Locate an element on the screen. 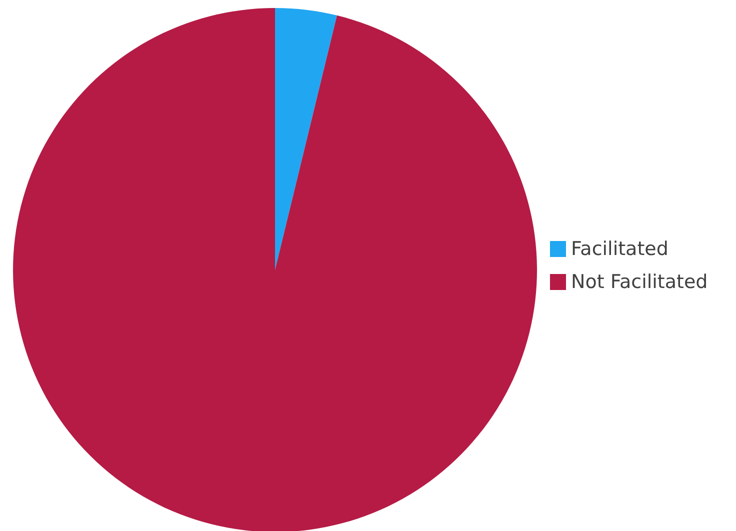 This screenshot has width=736, height=531. legend-label: Not Facilitated is located at coordinates (639, 282).